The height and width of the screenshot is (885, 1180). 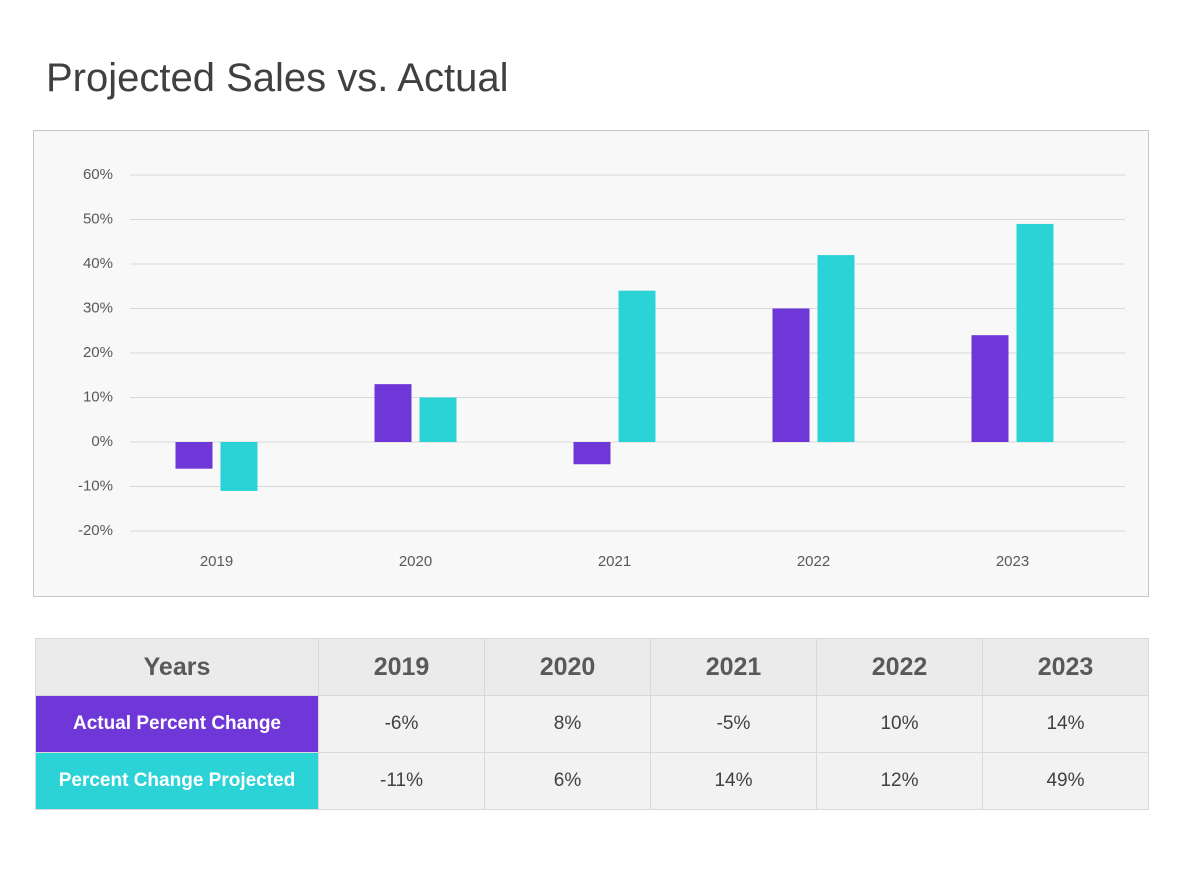 I want to click on row-label: Percent Change Projected, so click(x=177, y=781).